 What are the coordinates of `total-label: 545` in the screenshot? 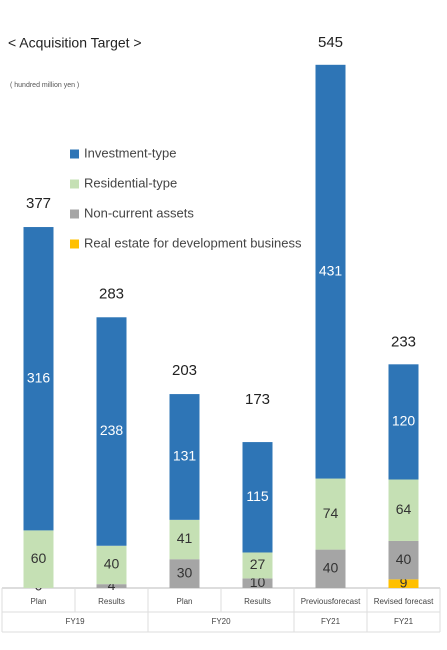 It's located at (330, 42).